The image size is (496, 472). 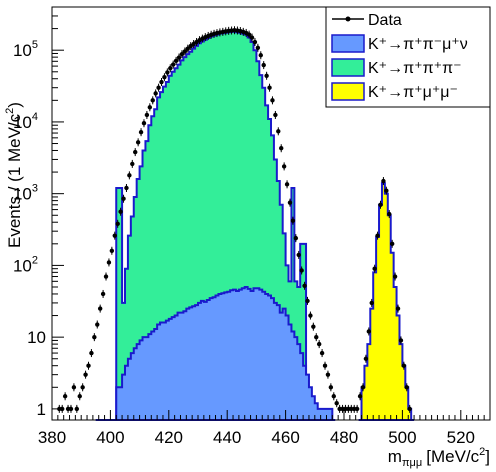 What do you see at coordinates (344, 437) in the screenshot?
I see `x-tick-label: 480` at bounding box center [344, 437].